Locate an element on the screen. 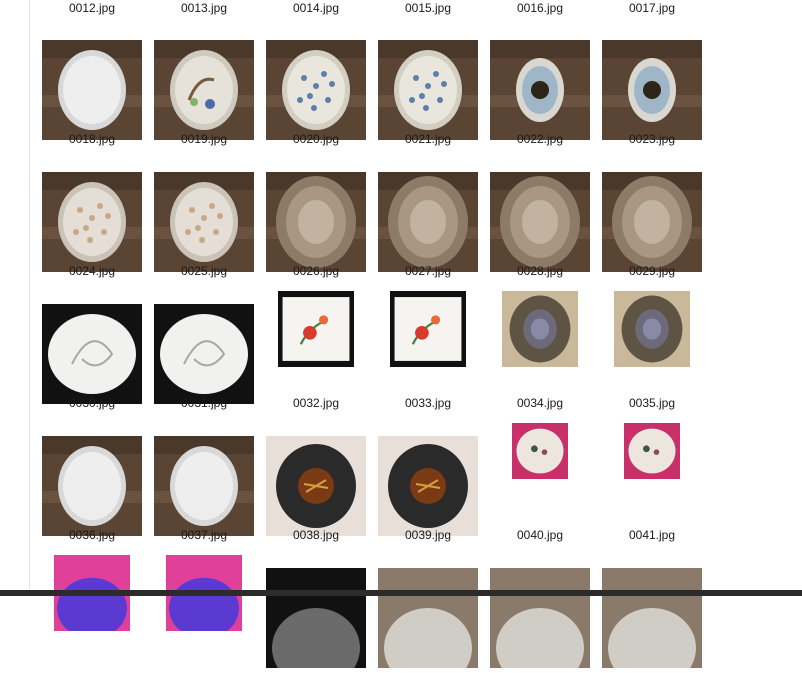 The height and width of the screenshot is (673, 802). file-name-label: 0027.jpg is located at coordinates (428, 271).